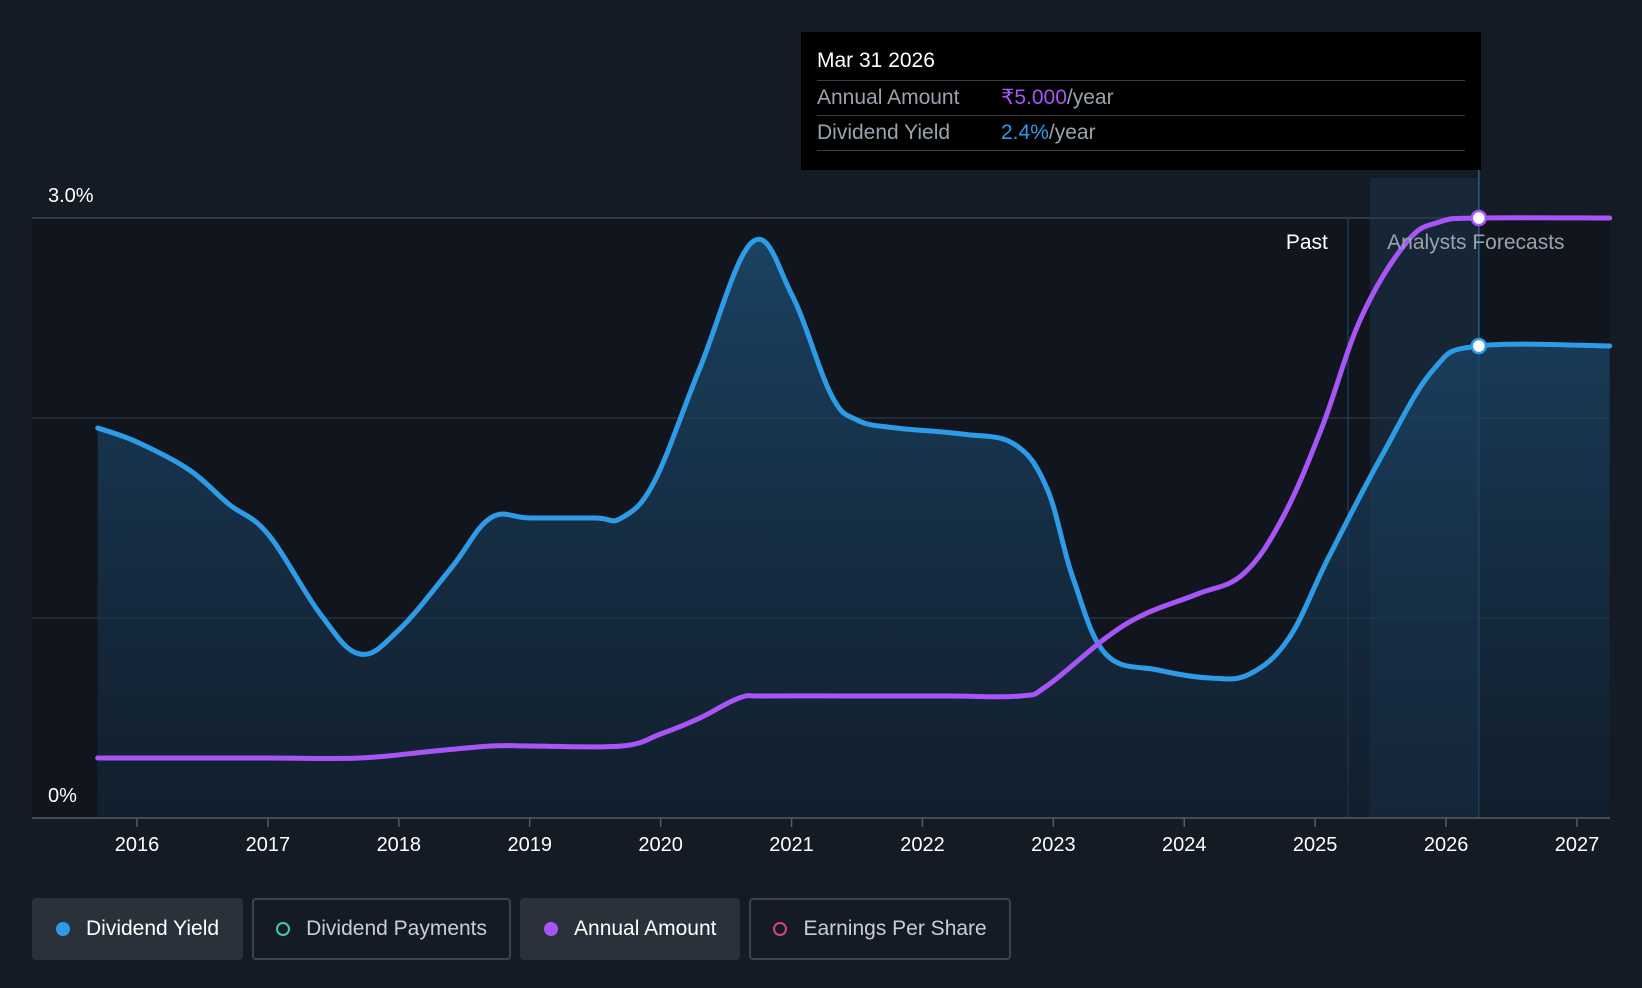  Describe the element at coordinates (1479, 218) in the screenshot. I see `annual-amount-highlight-point` at that location.